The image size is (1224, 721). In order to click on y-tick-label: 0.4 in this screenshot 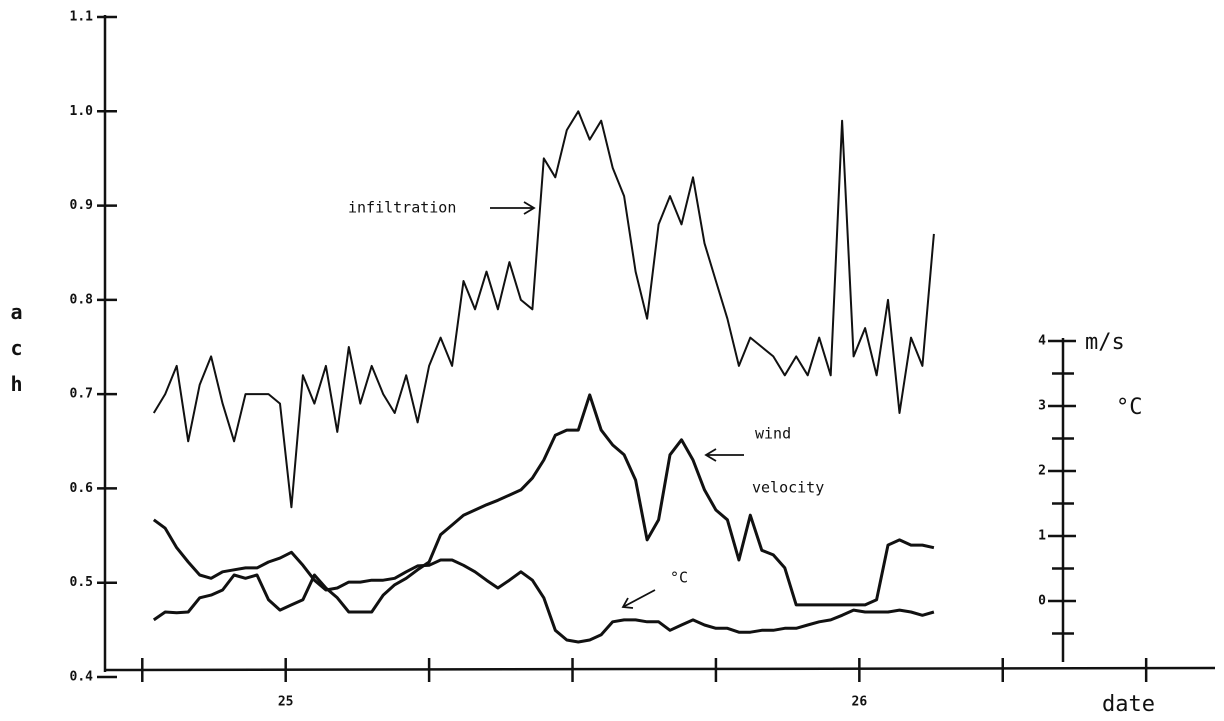, I will do `click(82, 677)`.